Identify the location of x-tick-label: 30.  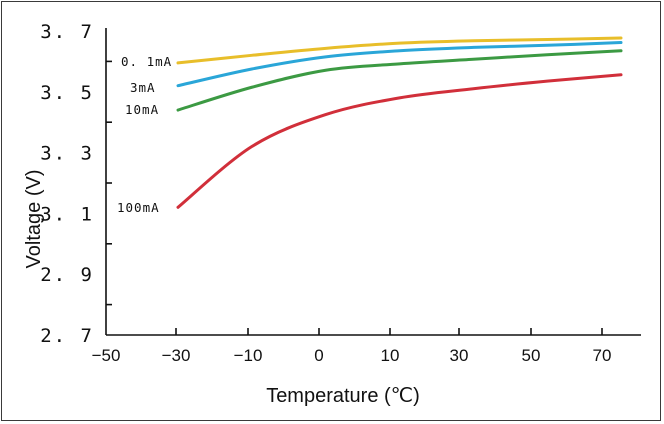
(459, 355).